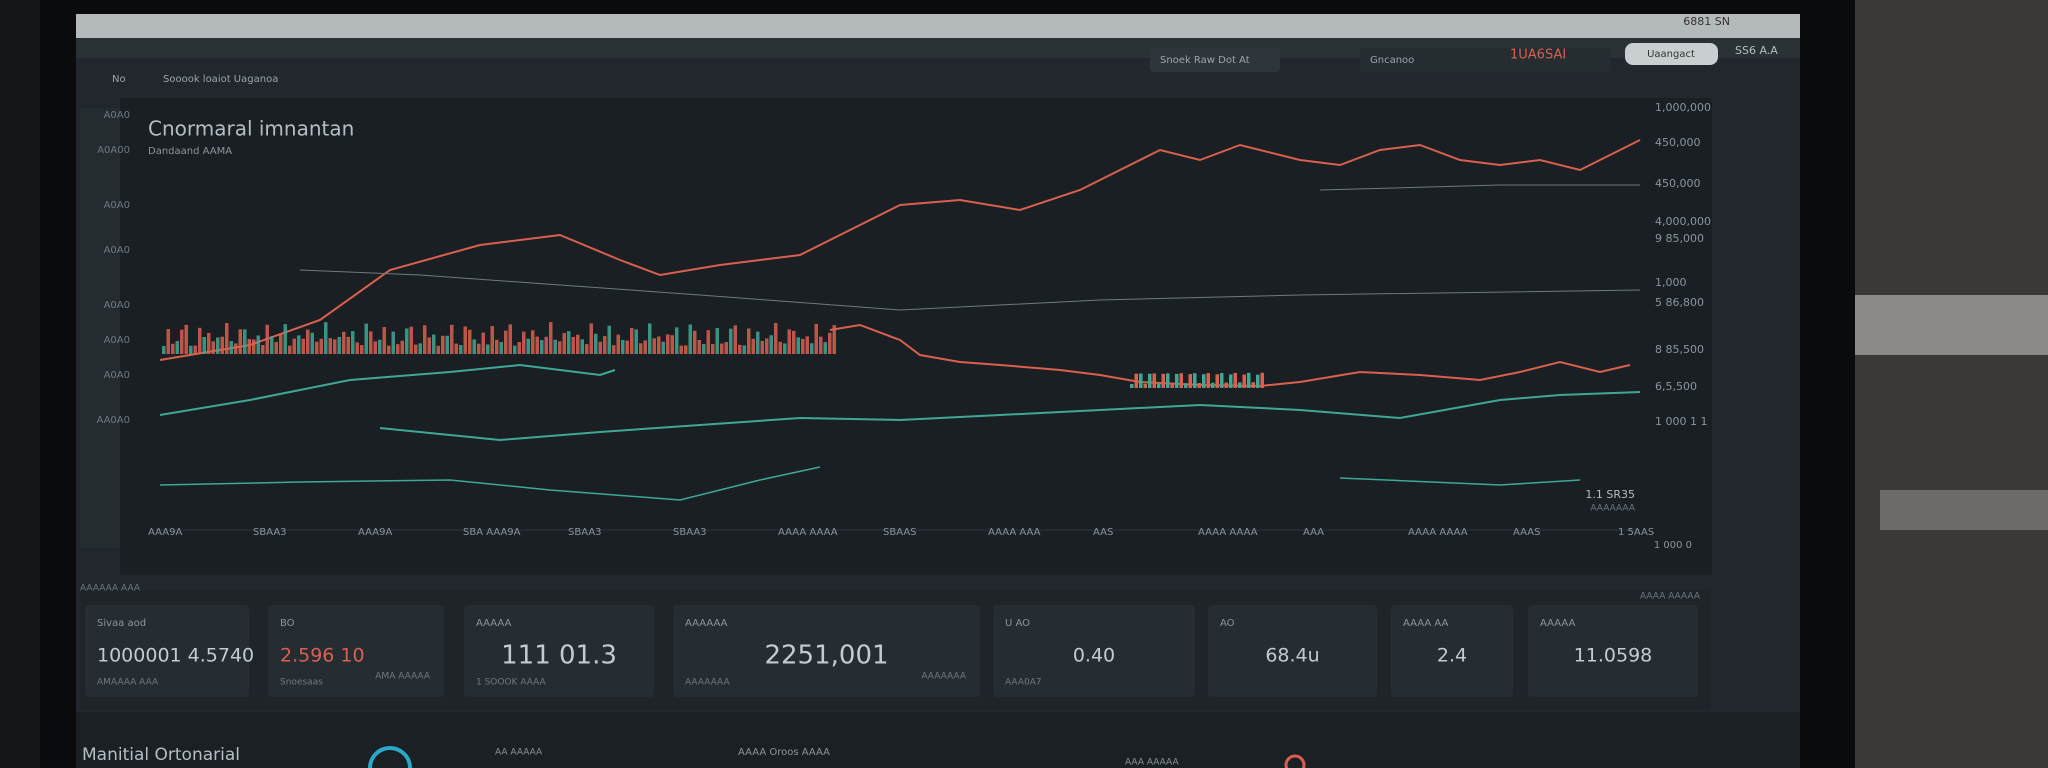 This screenshot has width=2048, height=768. What do you see at coordinates (1681, 421) in the screenshot?
I see `label: 1 000 1 1` at bounding box center [1681, 421].